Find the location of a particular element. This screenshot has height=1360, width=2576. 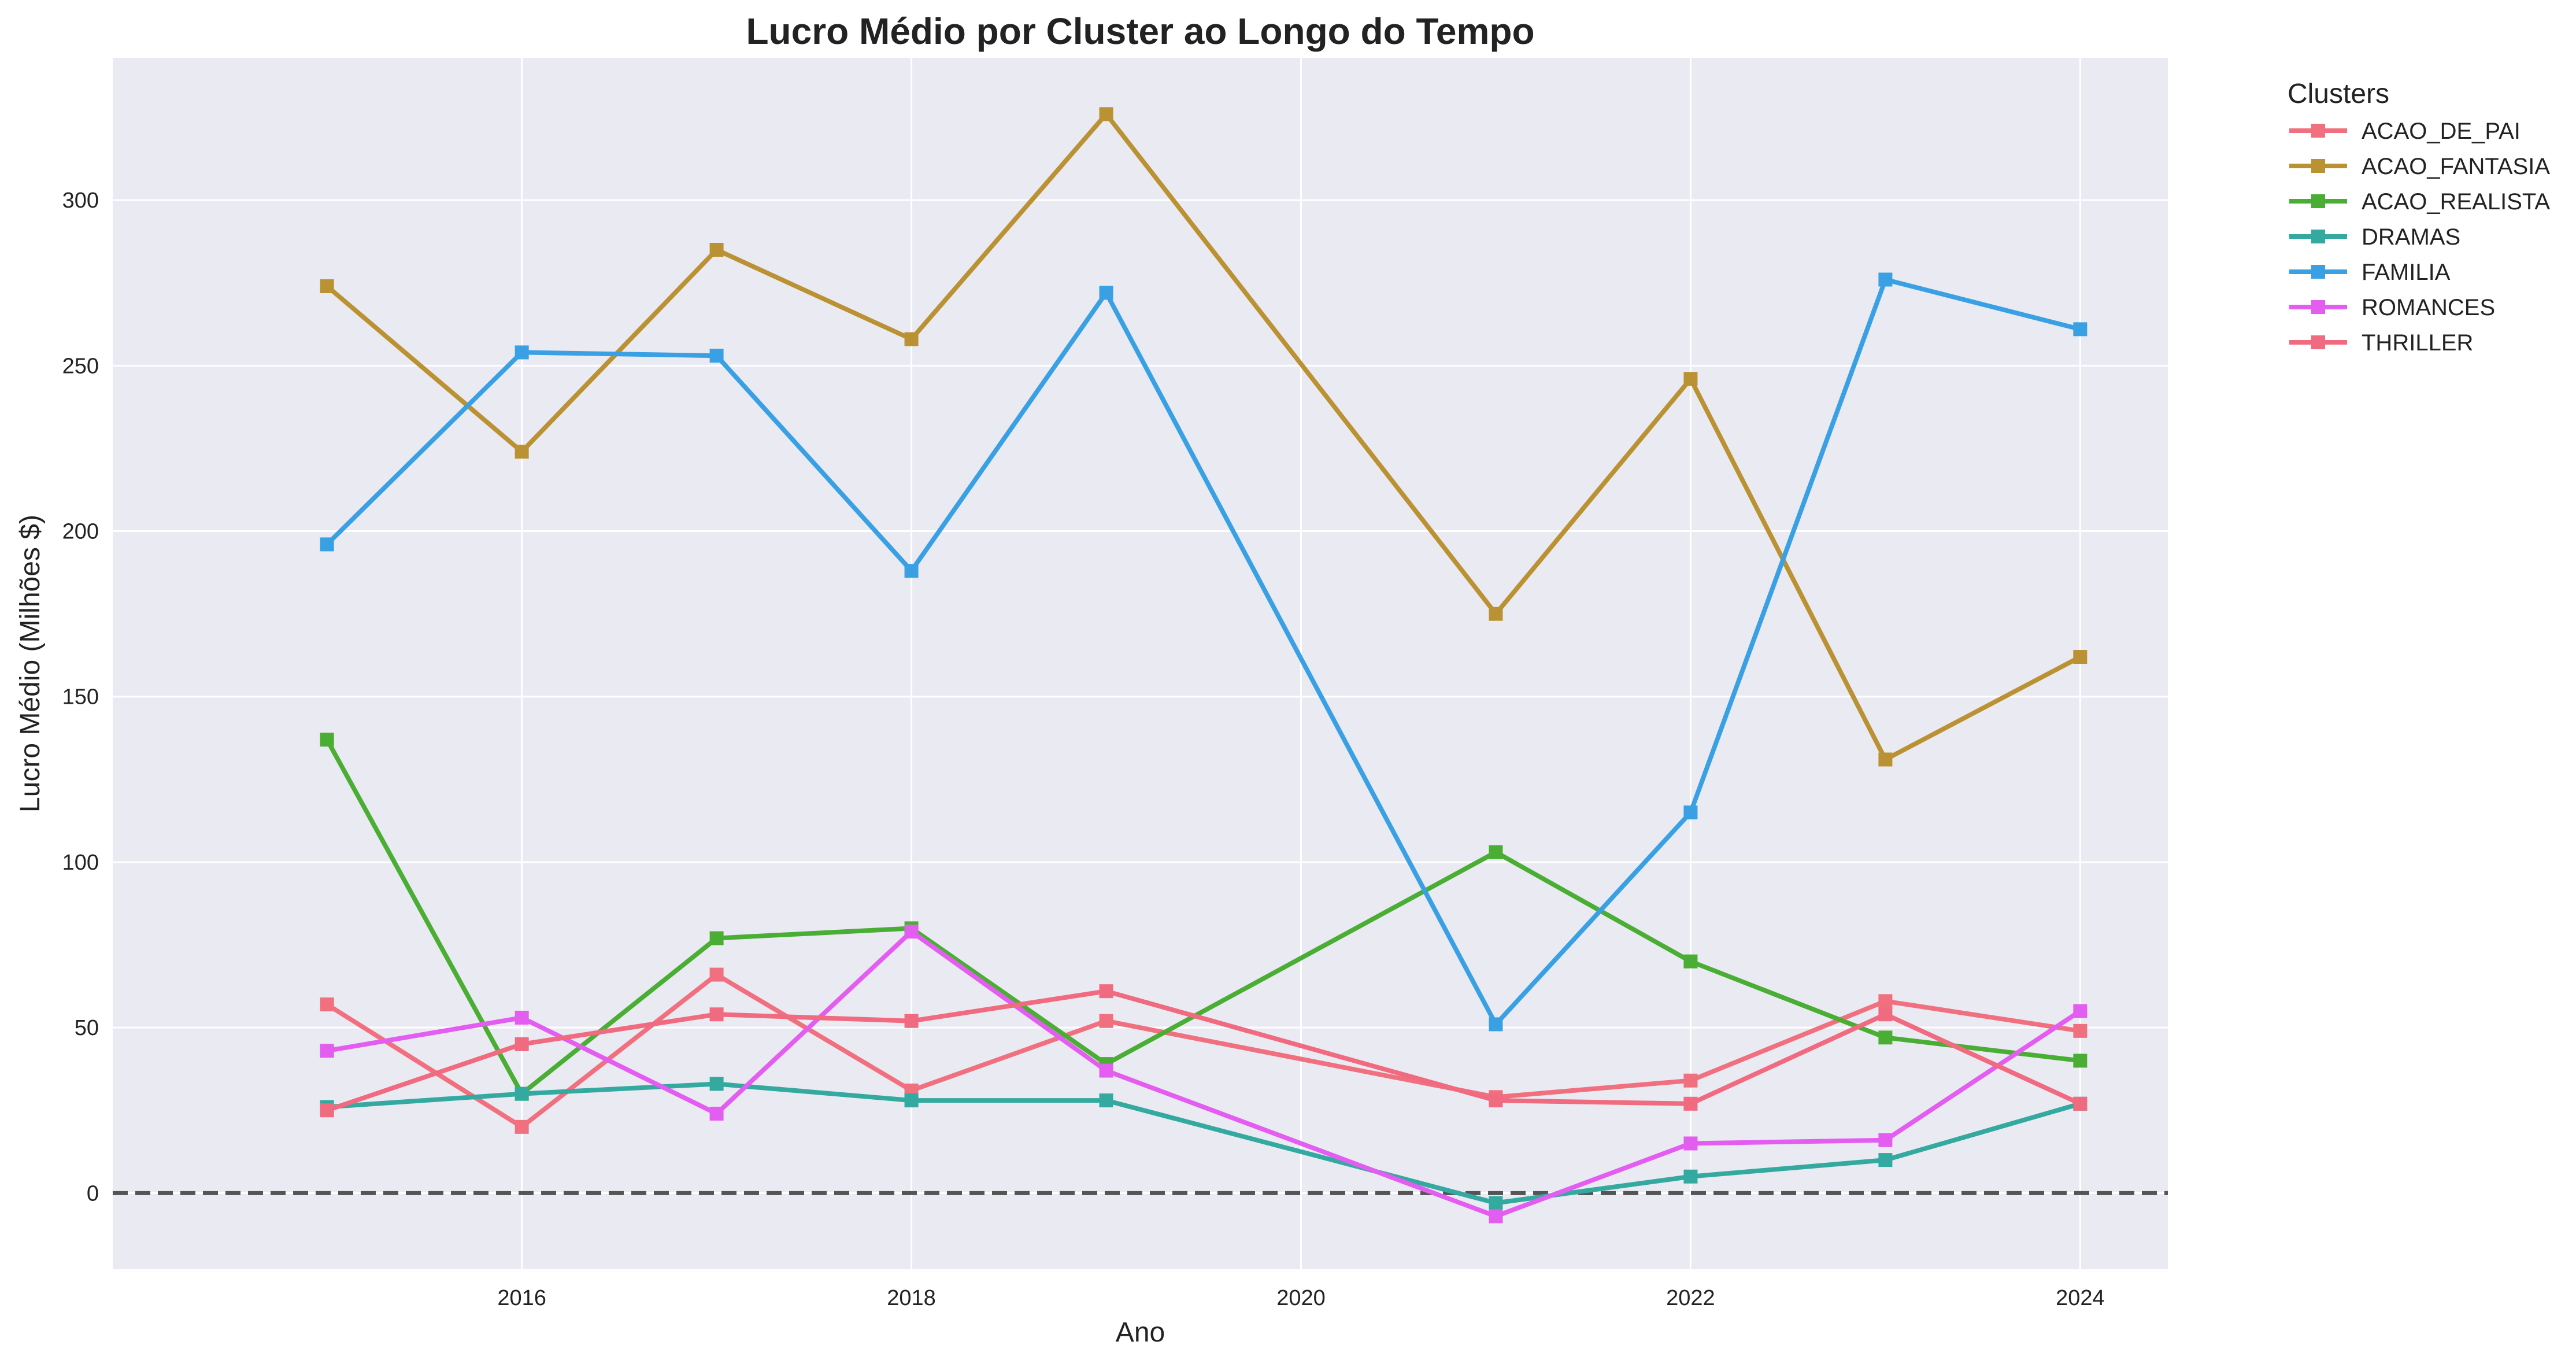

legend-item-acao-de-pai: ACAO_DE_PAI is located at coordinates (2405, 131).